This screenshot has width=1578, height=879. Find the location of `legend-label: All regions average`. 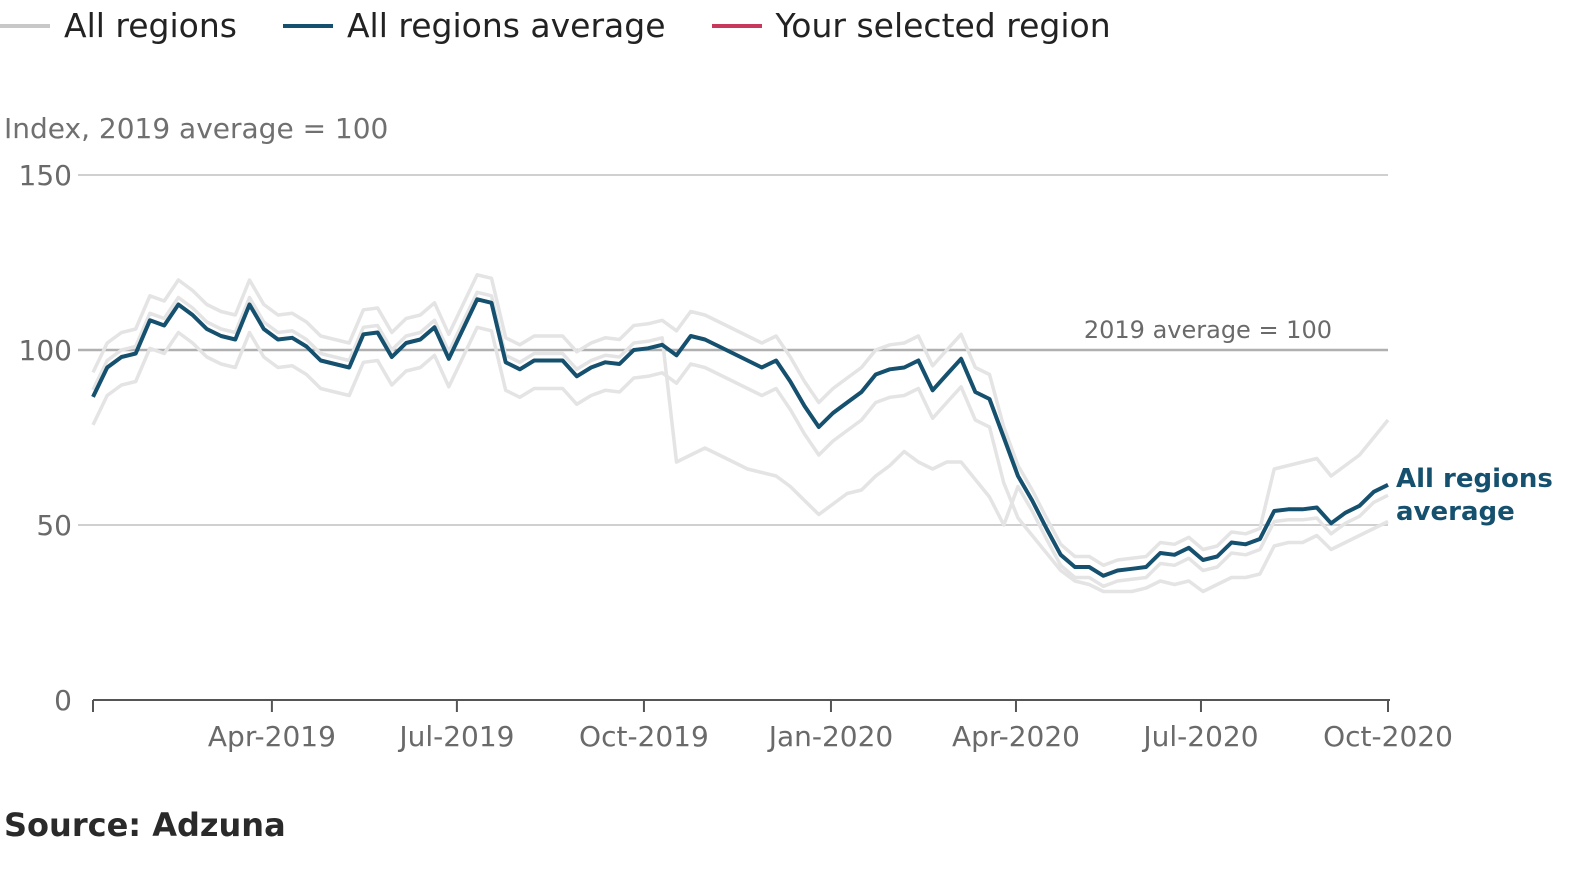

legend-label: All regions average is located at coordinates (506, 25).